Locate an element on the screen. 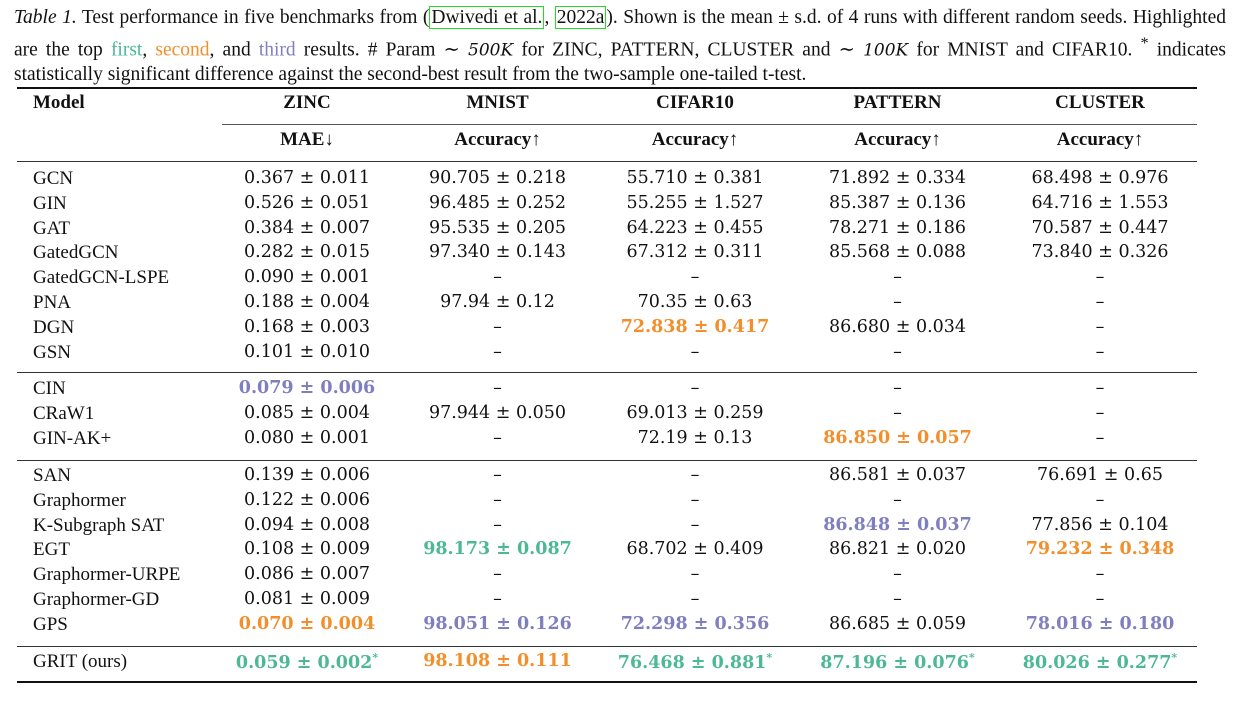 The width and height of the screenshot is (1240, 705). result-value: 0.122 ± 0.006 is located at coordinates (307, 499).